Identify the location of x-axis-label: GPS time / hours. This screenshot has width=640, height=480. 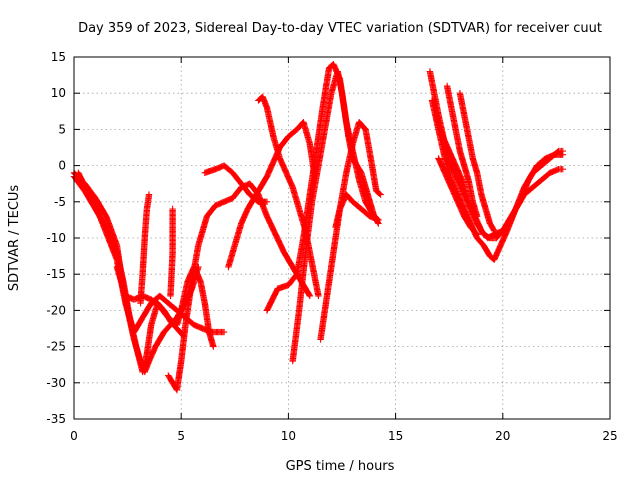
(340, 466).